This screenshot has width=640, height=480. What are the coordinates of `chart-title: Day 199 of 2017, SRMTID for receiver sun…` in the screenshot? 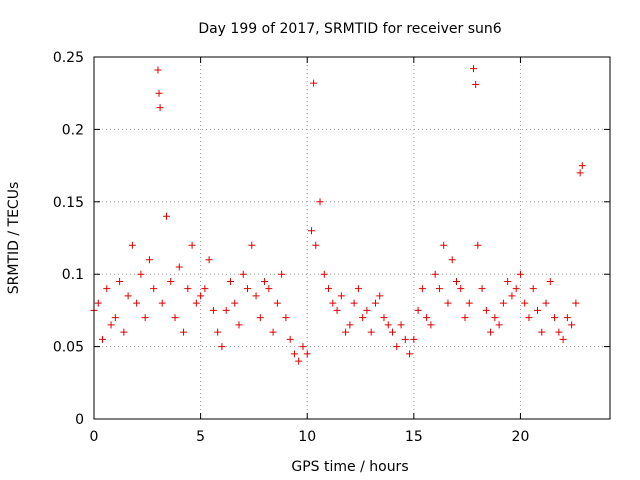 It's located at (349, 29).